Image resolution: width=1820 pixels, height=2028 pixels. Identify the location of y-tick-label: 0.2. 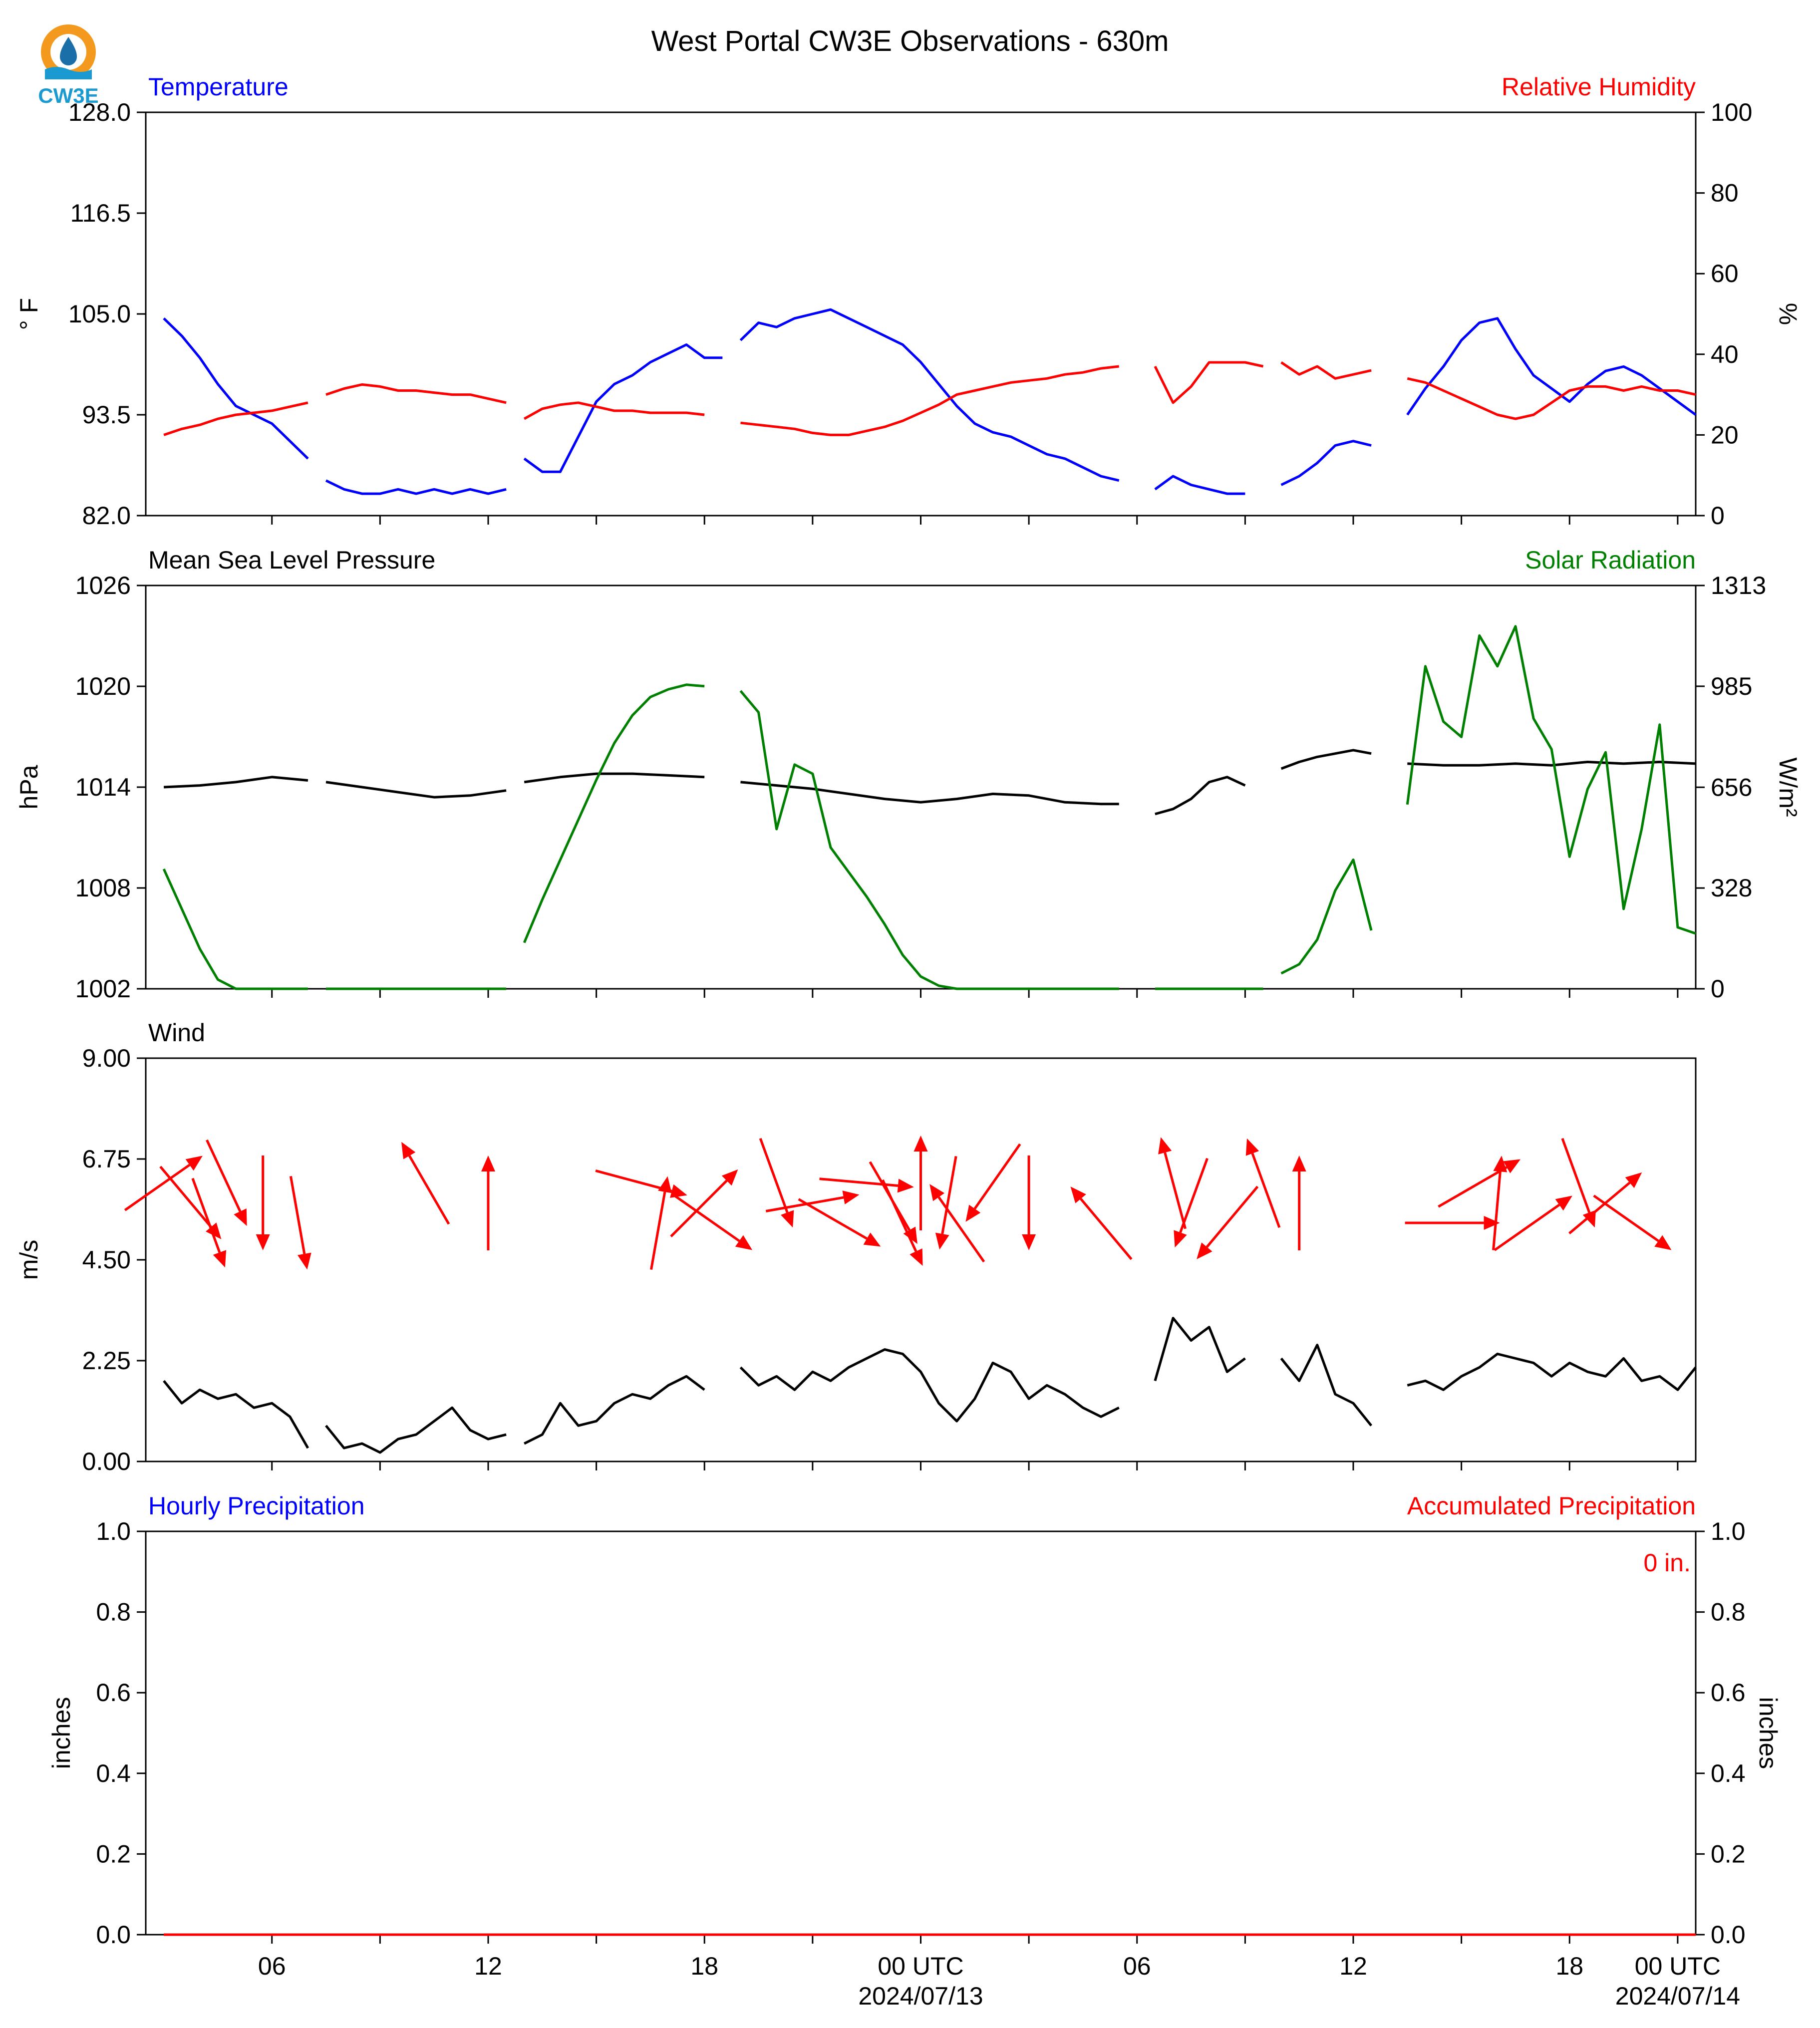
(113, 1854).